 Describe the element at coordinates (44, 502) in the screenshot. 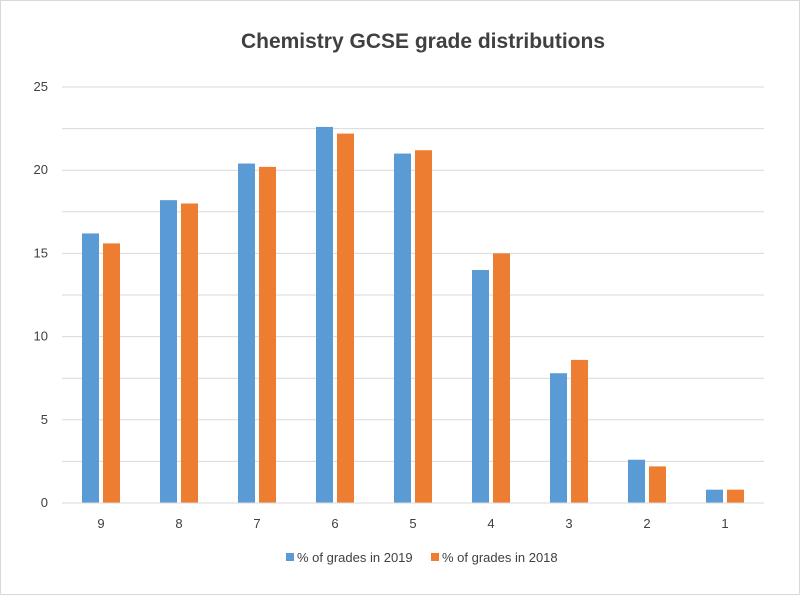

I see `y-tick-label: 0` at that location.